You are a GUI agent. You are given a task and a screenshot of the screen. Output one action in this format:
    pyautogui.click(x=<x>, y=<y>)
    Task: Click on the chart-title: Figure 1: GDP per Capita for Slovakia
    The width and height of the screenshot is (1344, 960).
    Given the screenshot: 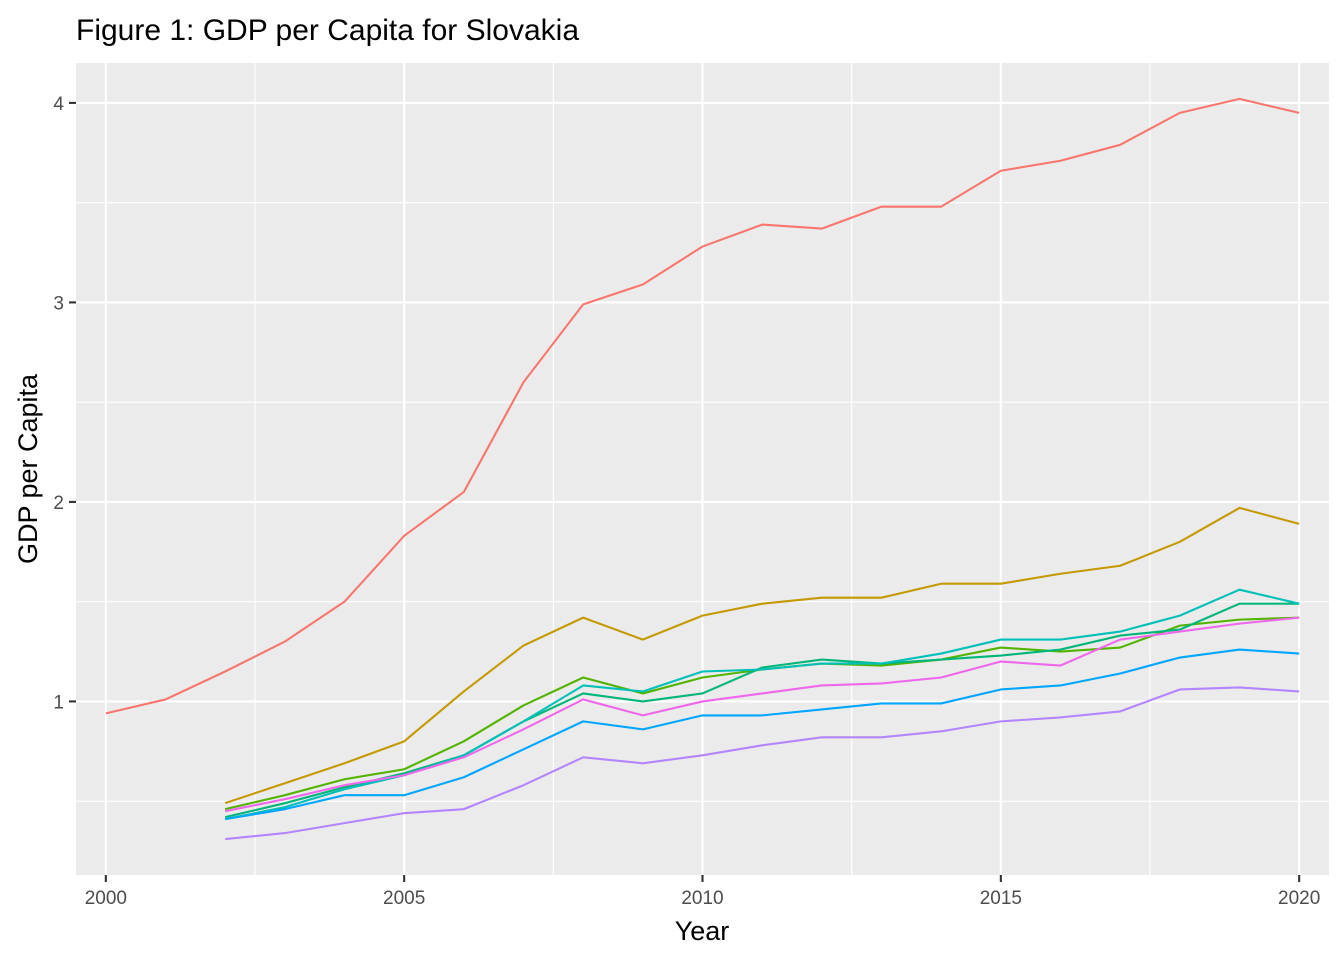 What is the action you would take?
    pyautogui.click(x=327, y=30)
    